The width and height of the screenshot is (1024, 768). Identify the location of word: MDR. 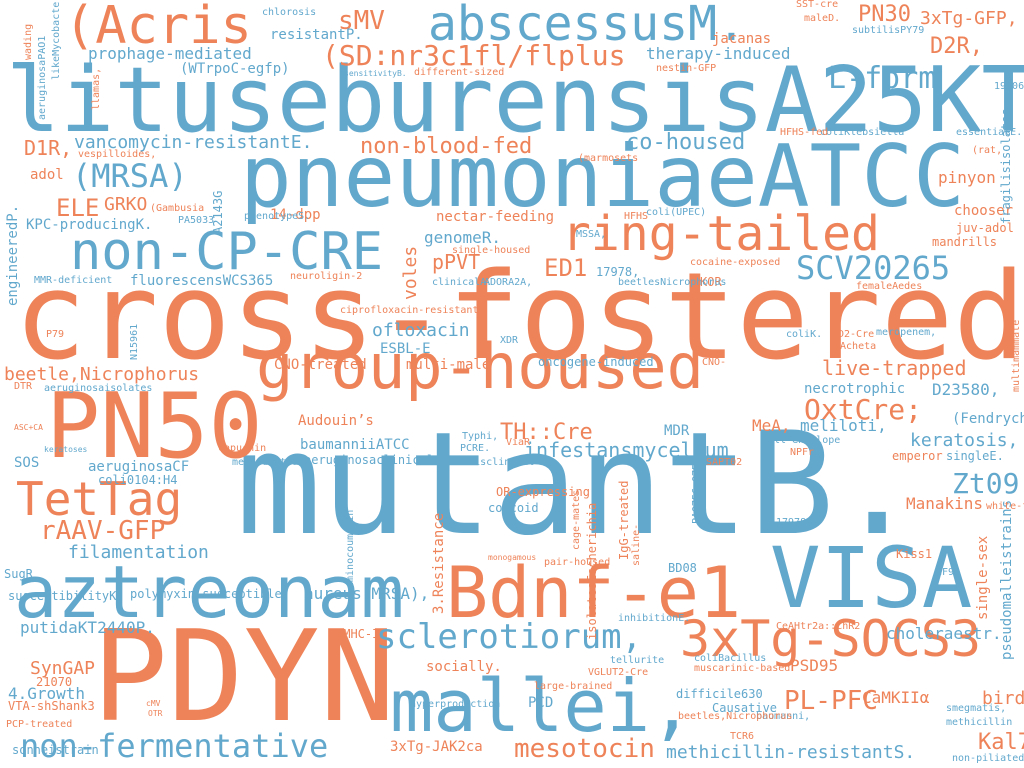
(677, 431).